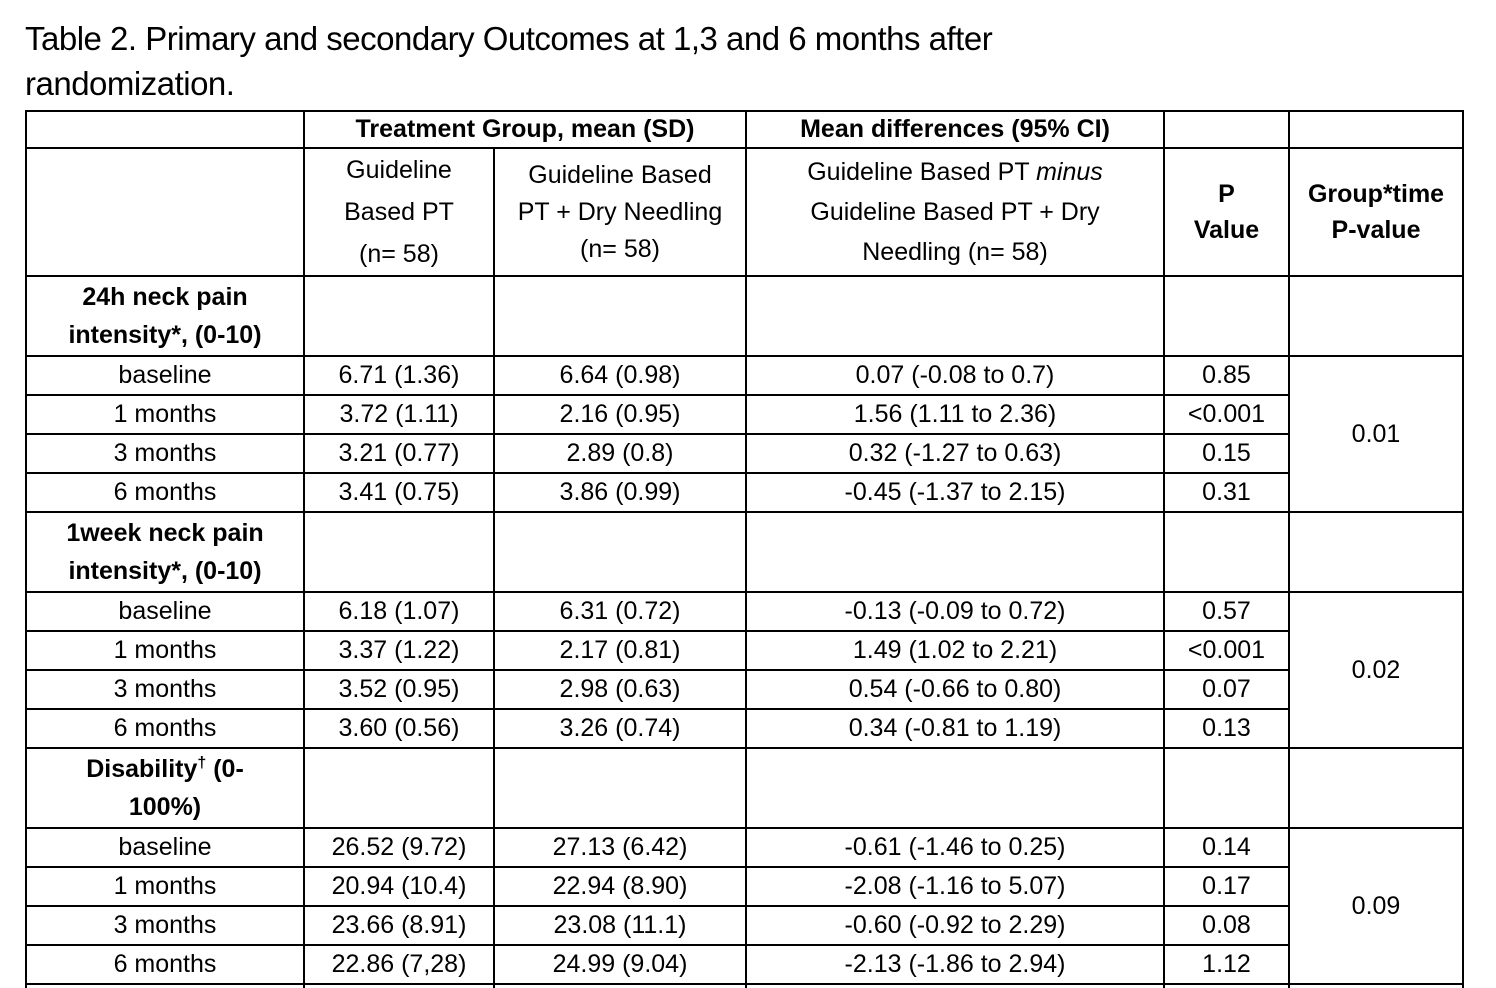 The image size is (1496, 988). I want to click on row-label: 3 months, so click(165, 453).